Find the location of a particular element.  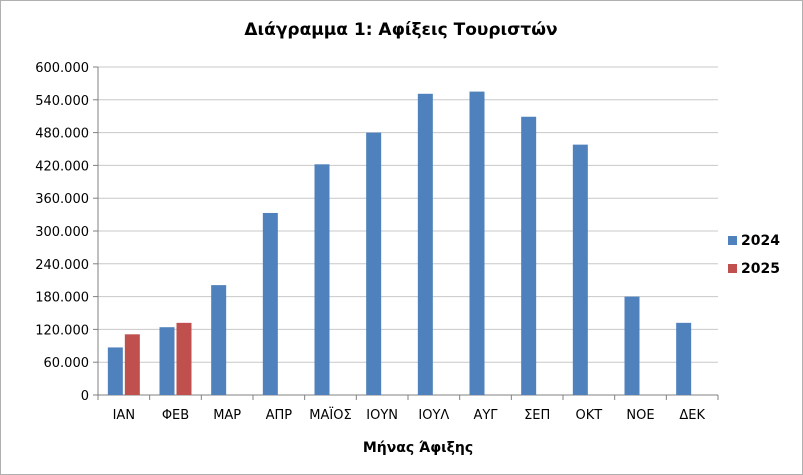

x-axis-label: Μήνας Άφιξης is located at coordinates (418, 448).